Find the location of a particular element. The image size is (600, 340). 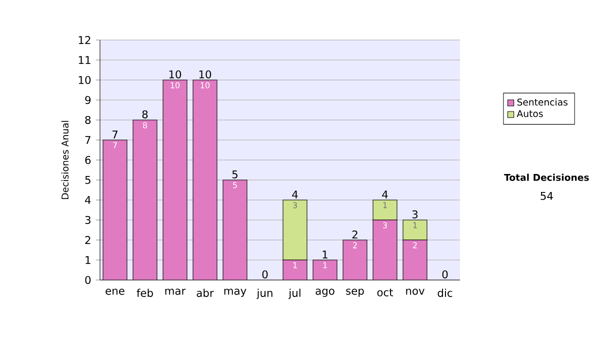

text: 54 is located at coordinates (546, 196).